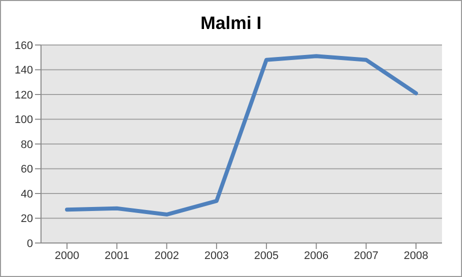 The width and height of the screenshot is (462, 277). I want to click on y-tick-label: 140, so click(23, 70).